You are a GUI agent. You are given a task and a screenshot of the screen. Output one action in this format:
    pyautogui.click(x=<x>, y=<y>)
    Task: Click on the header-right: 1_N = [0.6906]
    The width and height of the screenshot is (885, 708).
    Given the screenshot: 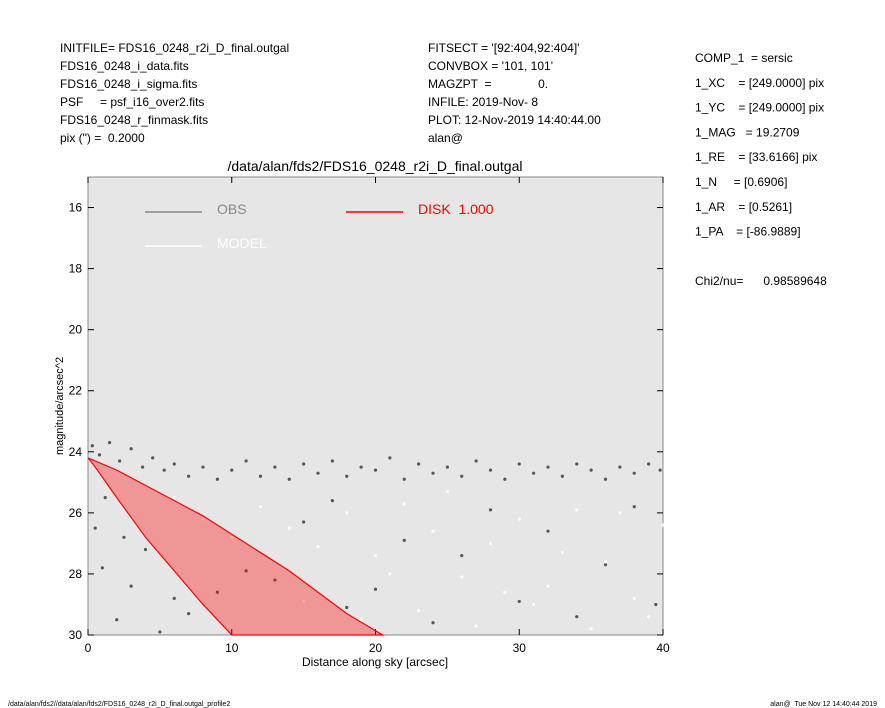 What is the action you would take?
    pyautogui.click(x=741, y=182)
    